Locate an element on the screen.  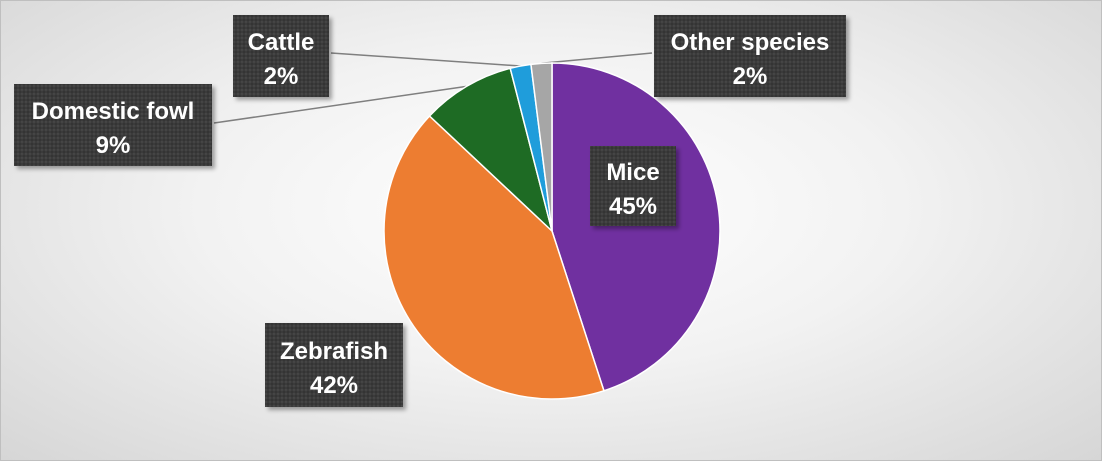
leader-line-cattle is located at coordinates (425, 59).